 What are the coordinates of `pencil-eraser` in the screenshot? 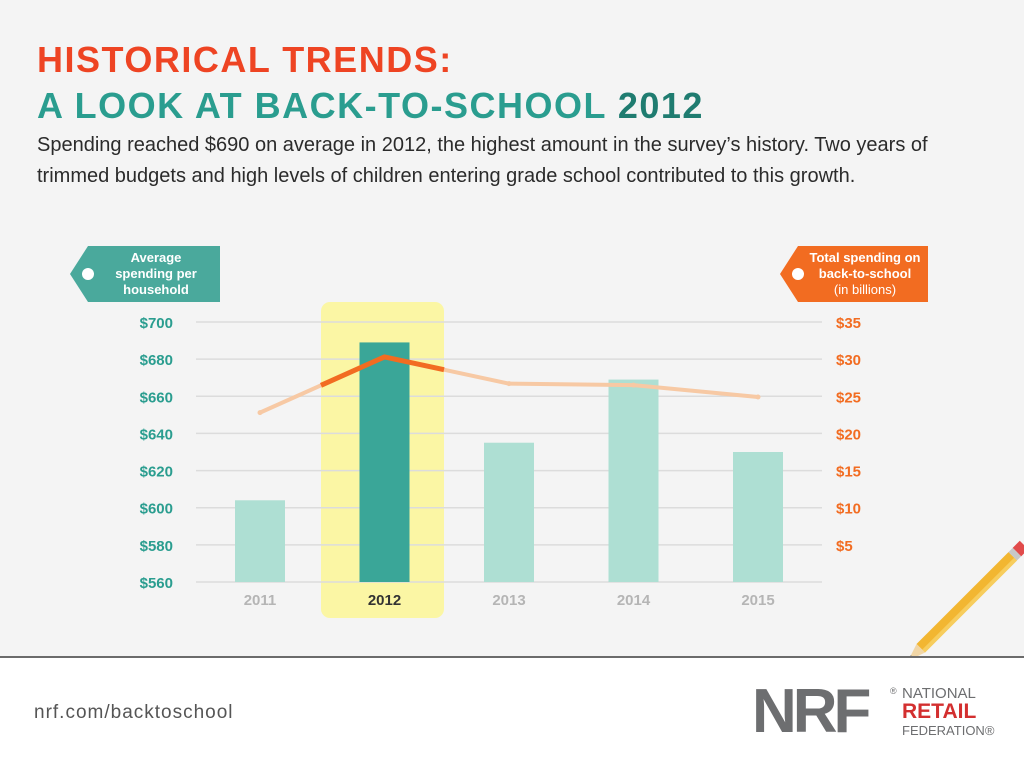 It's located at (1018, 548).